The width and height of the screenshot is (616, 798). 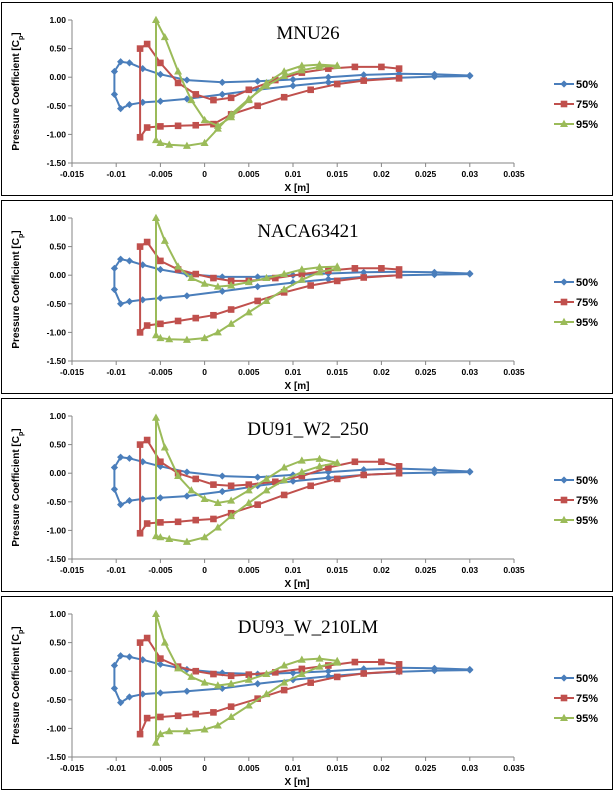 What do you see at coordinates (57, 473) in the screenshot?
I see `y-tick-label: 0.00` at bounding box center [57, 473].